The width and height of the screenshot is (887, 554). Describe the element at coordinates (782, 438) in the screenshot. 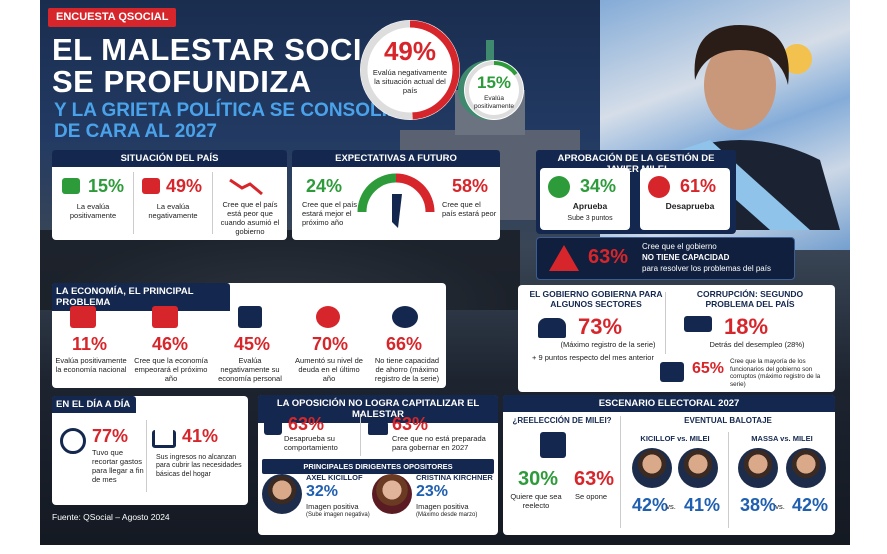

I see `title: MASSA vs. MILEI` at that location.